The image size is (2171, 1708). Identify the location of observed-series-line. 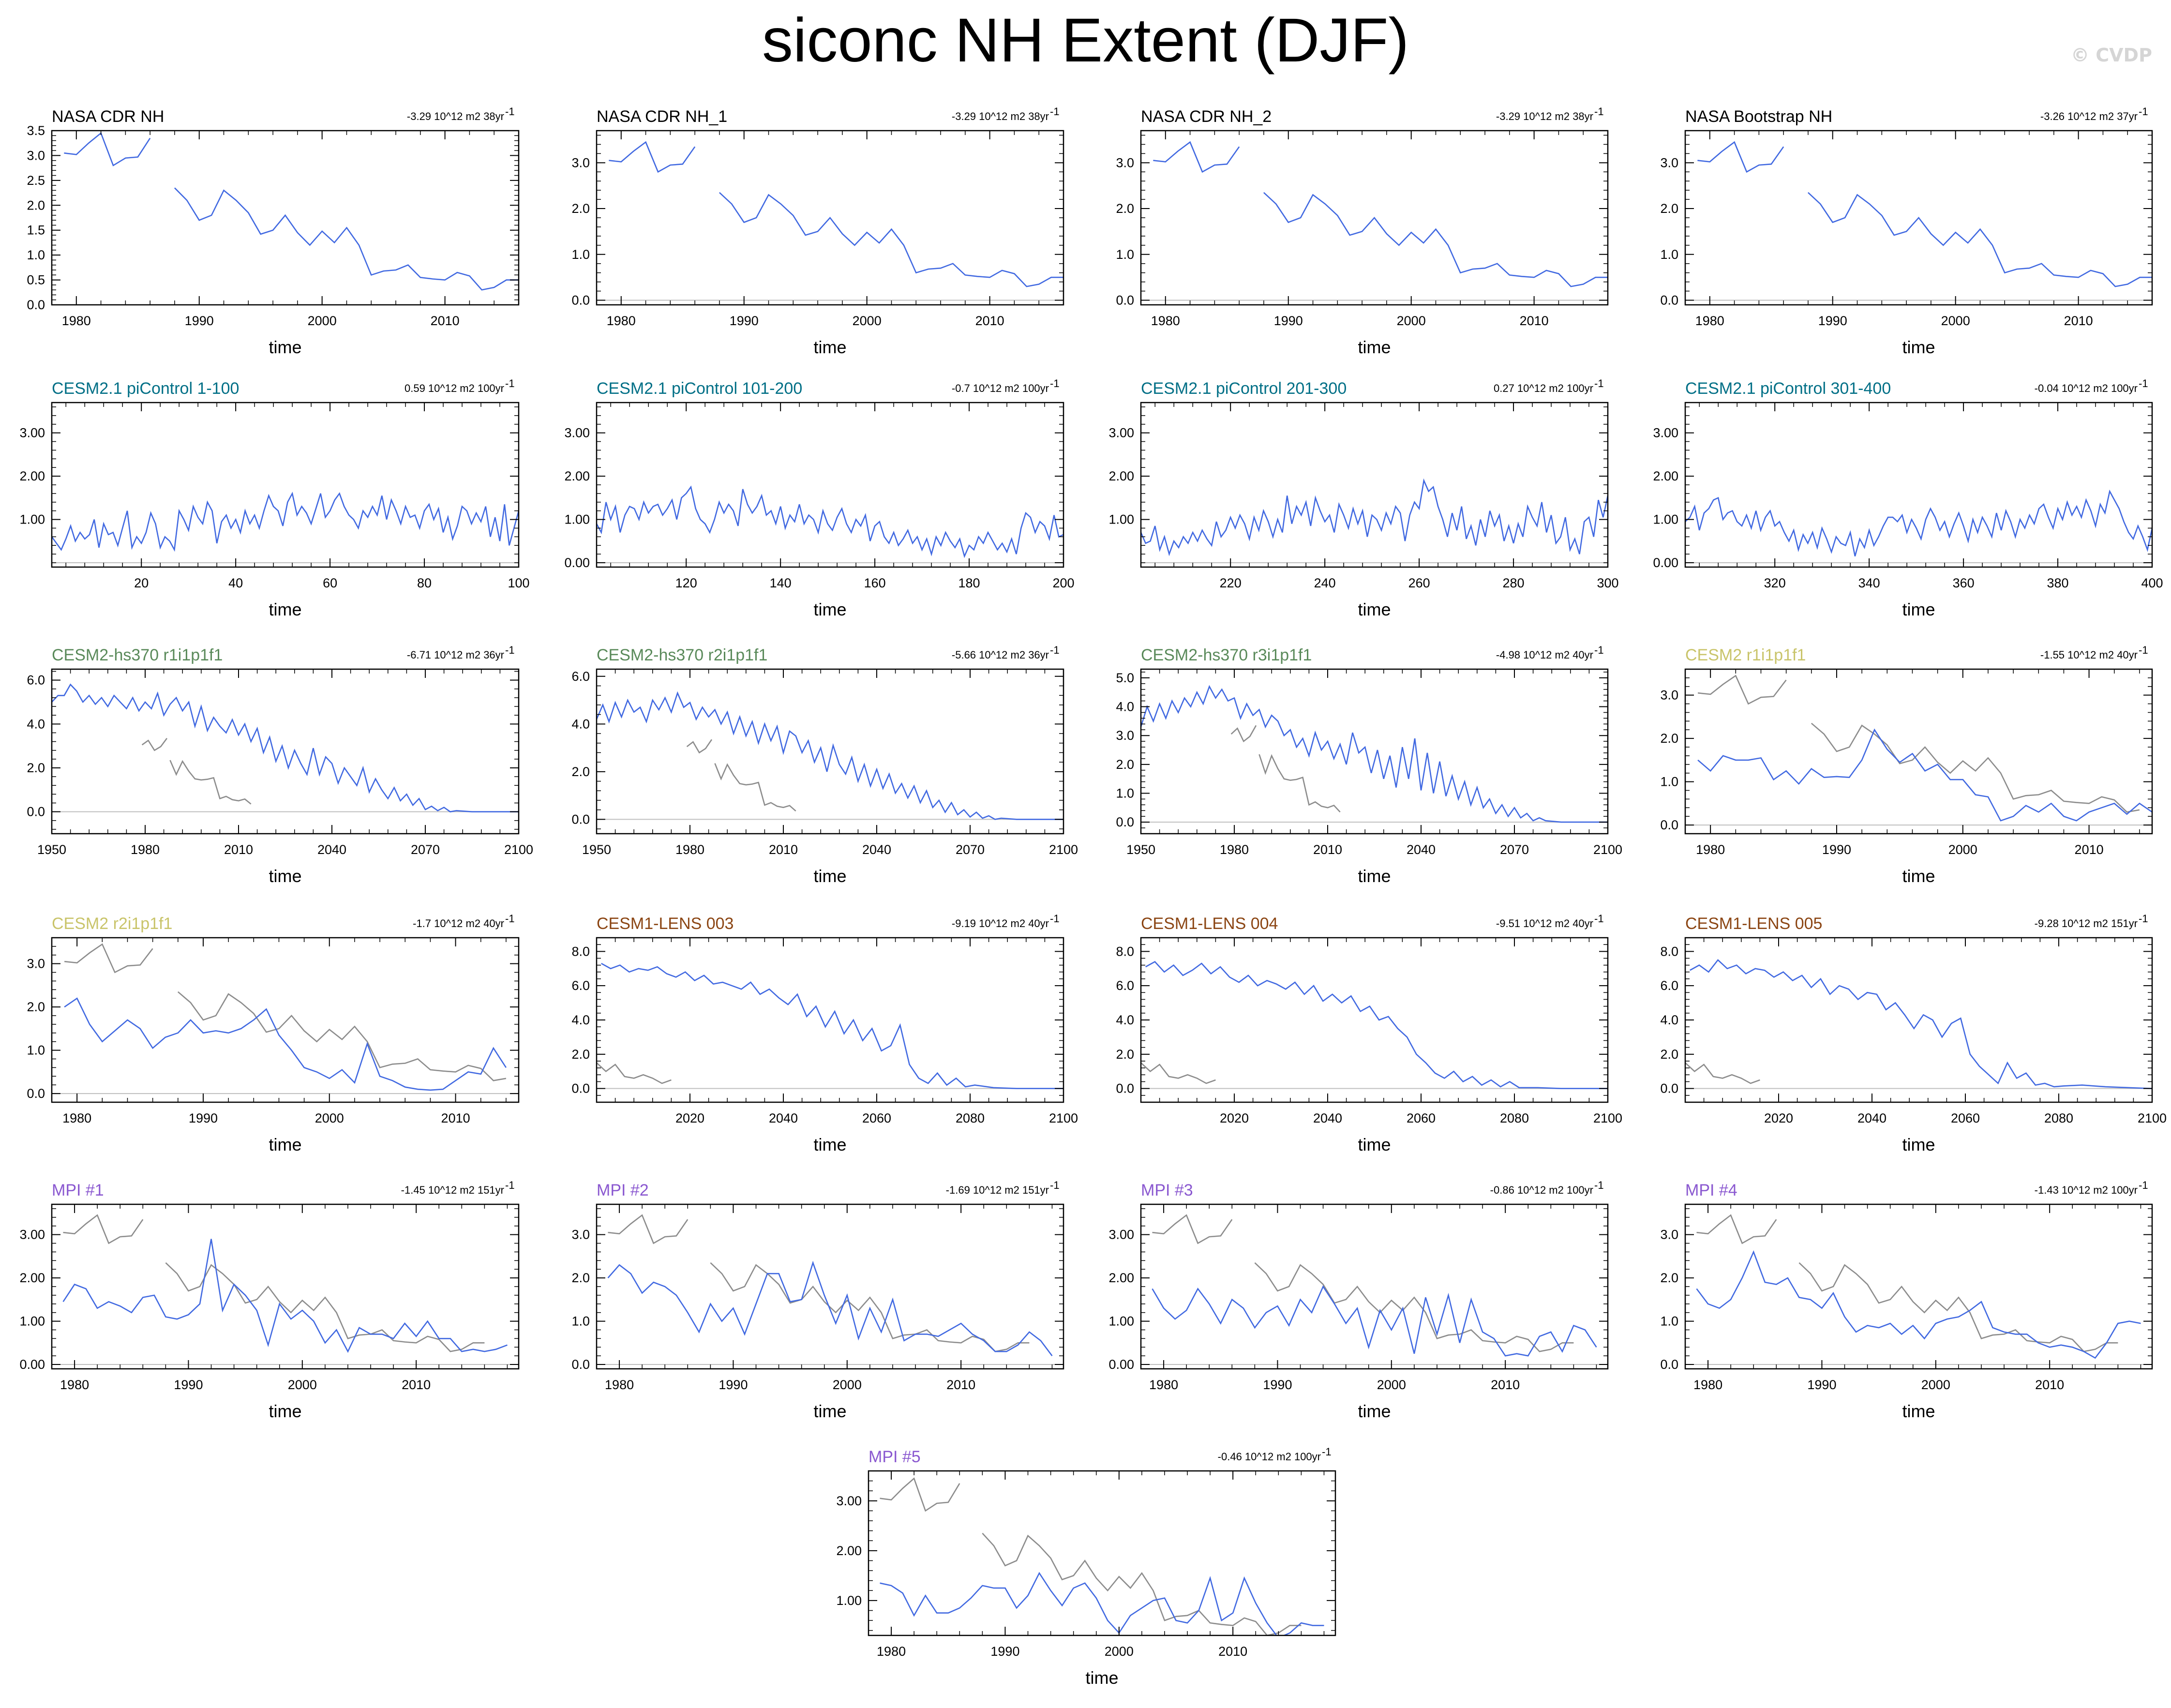
(285, 1012).